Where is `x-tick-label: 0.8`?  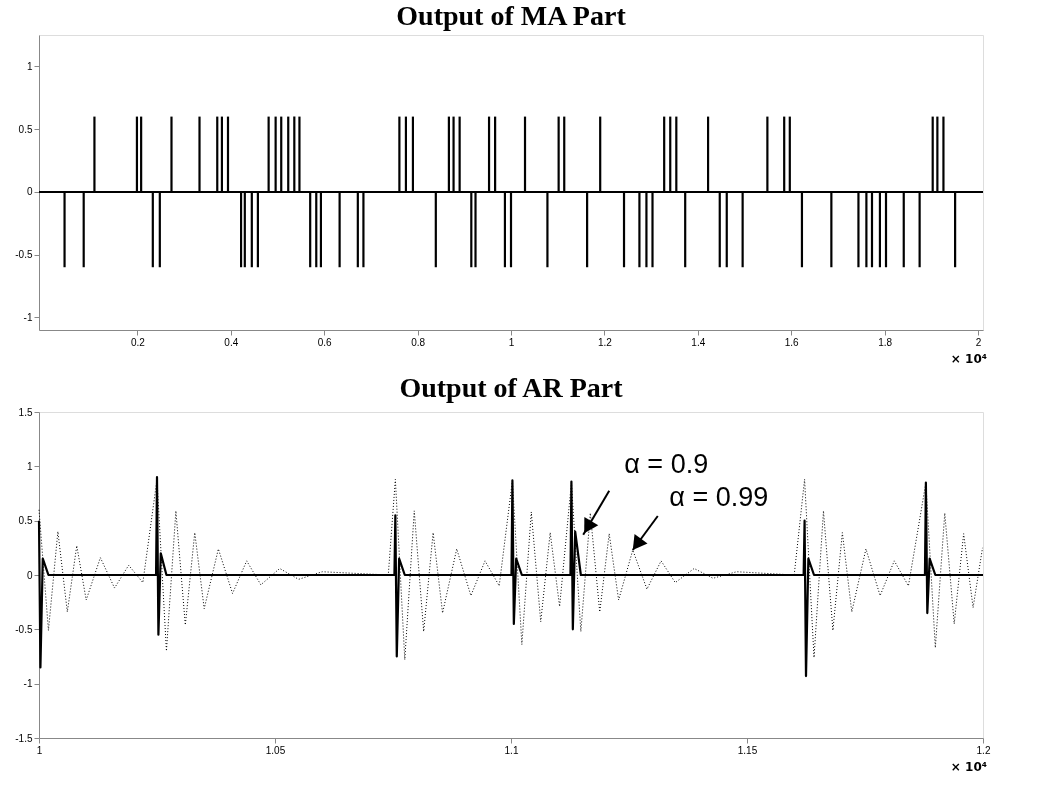 x-tick-label: 0.8 is located at coordinates (418, 342).